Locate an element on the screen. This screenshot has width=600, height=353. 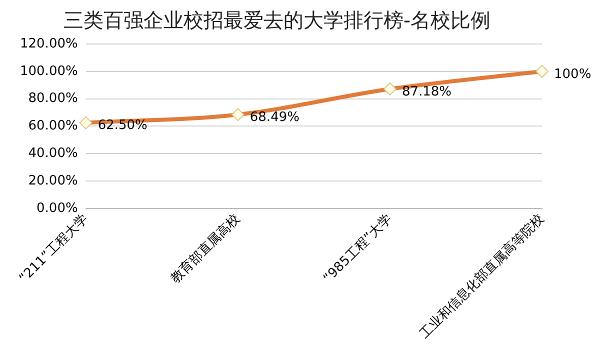
x-tick-label: 工业和信息化部直属高等院校 is located at coordinates (482, 276).